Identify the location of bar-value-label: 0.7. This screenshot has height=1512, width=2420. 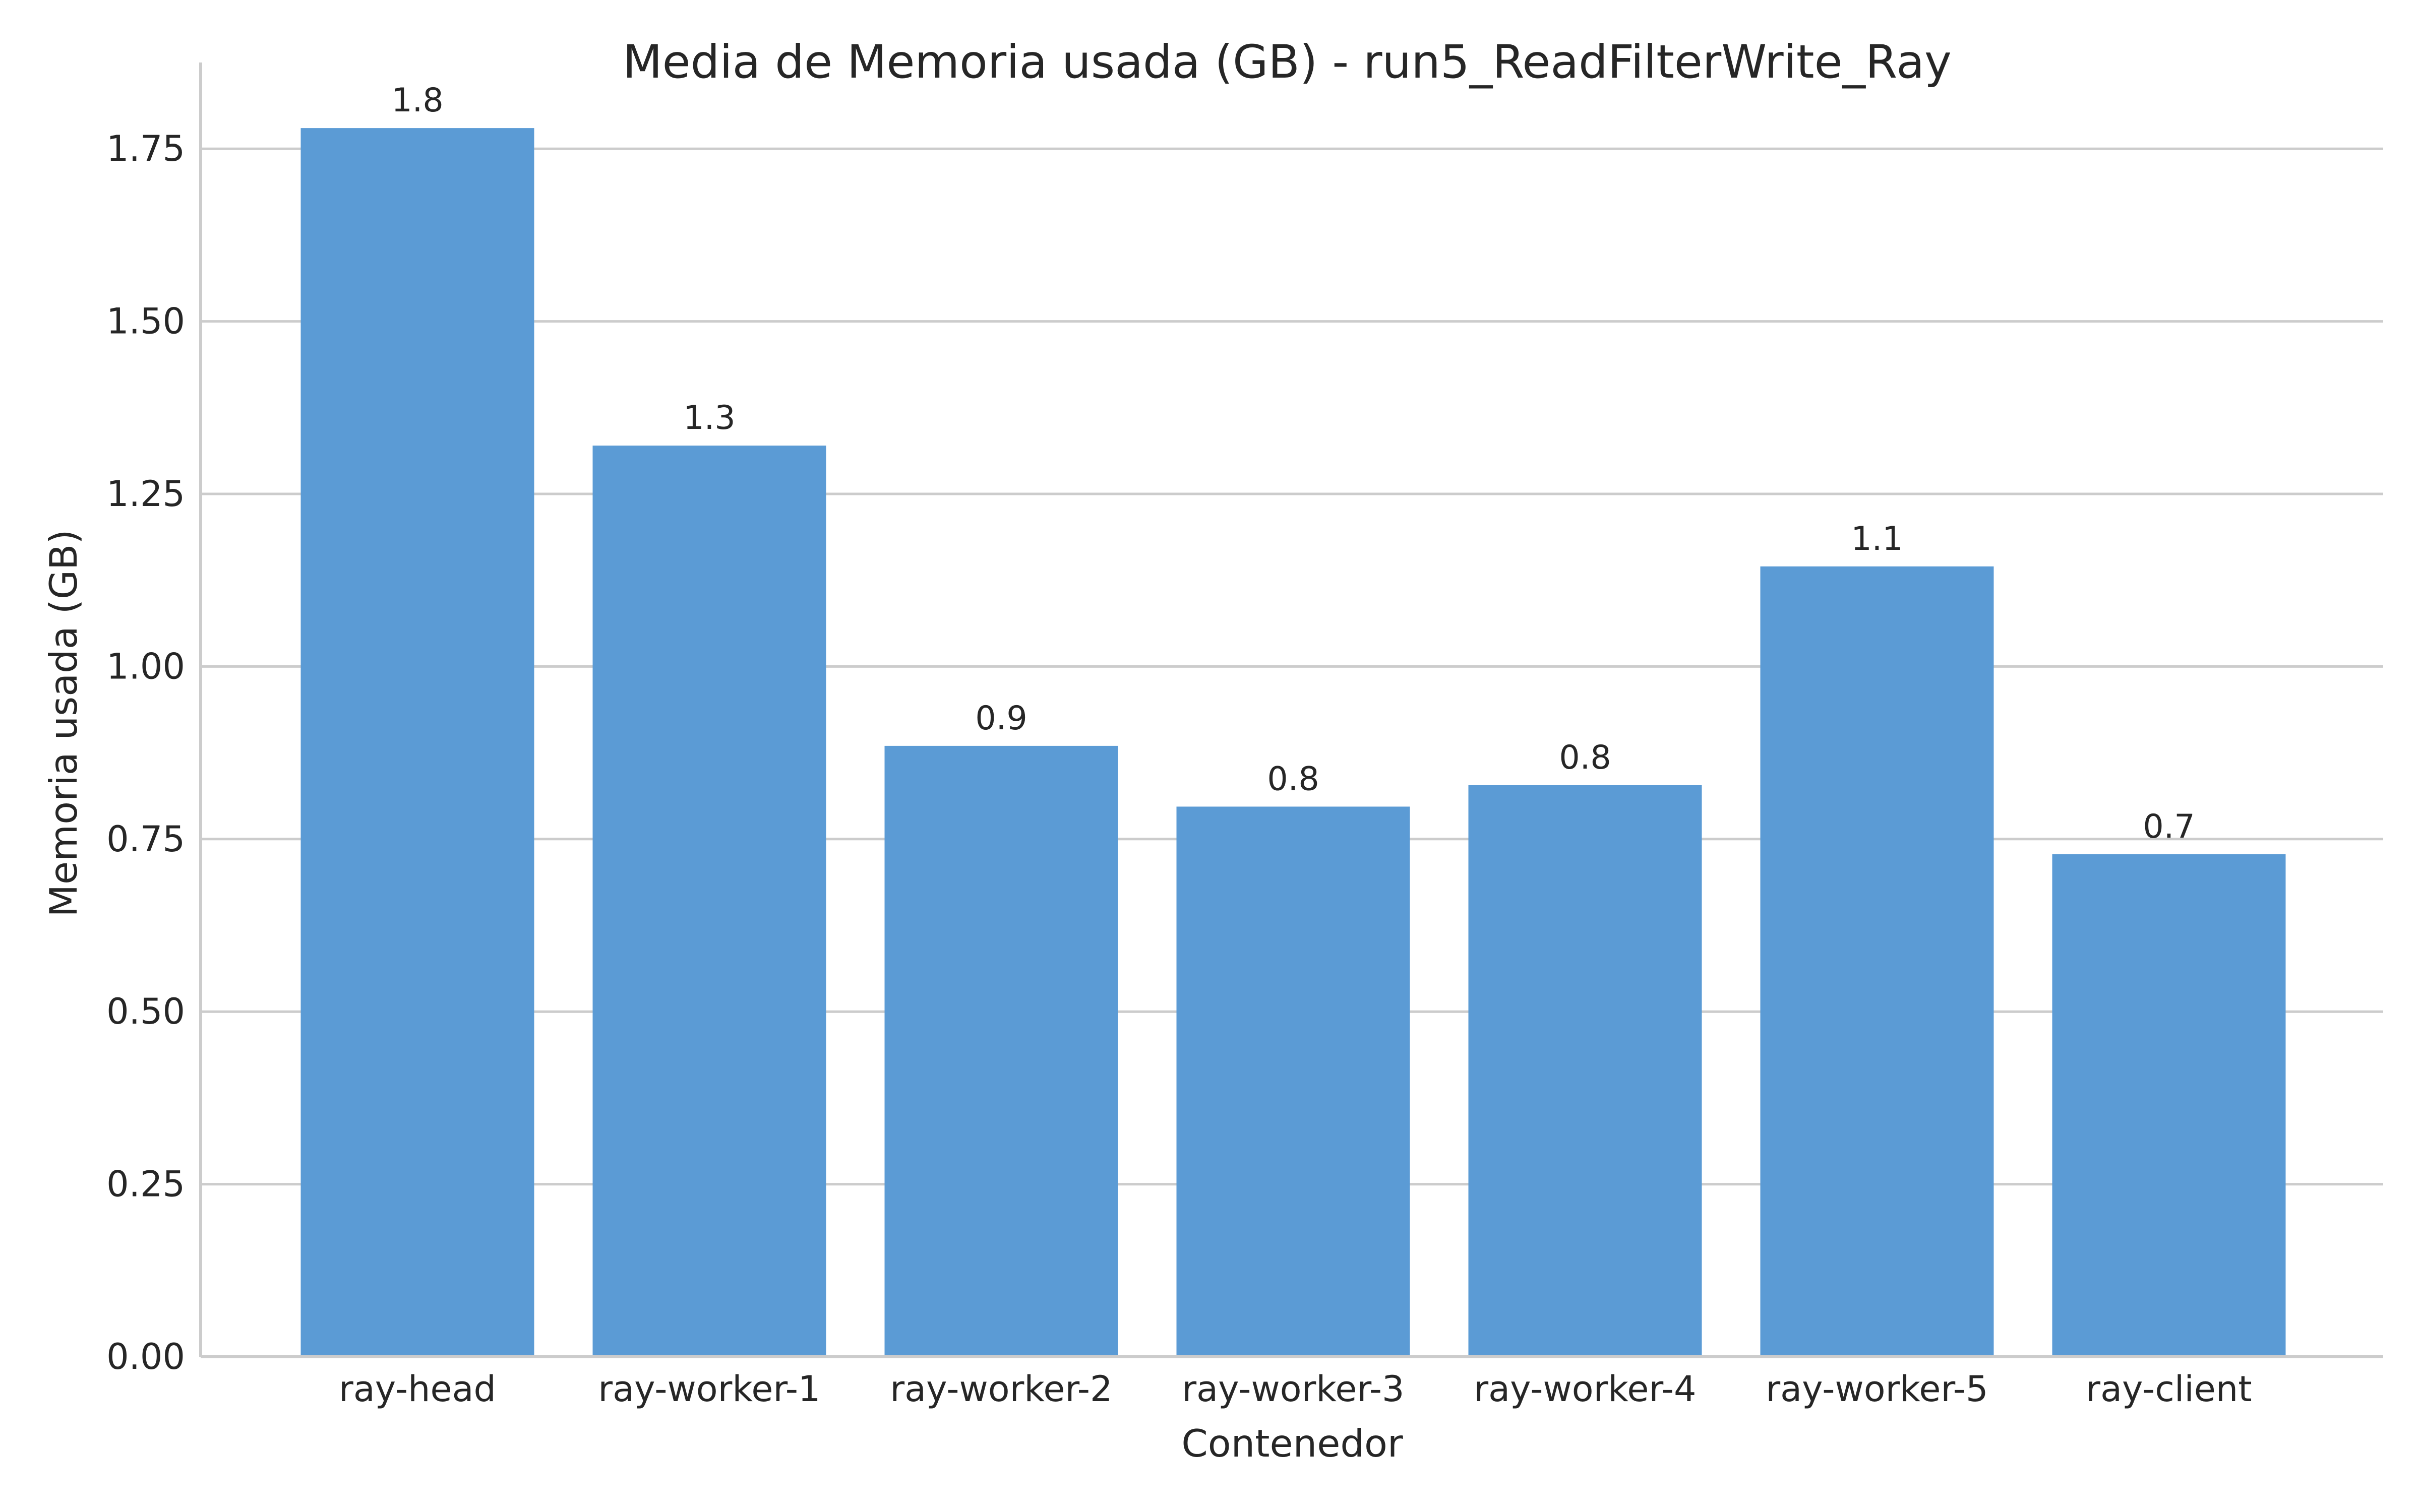
(2169, 827).